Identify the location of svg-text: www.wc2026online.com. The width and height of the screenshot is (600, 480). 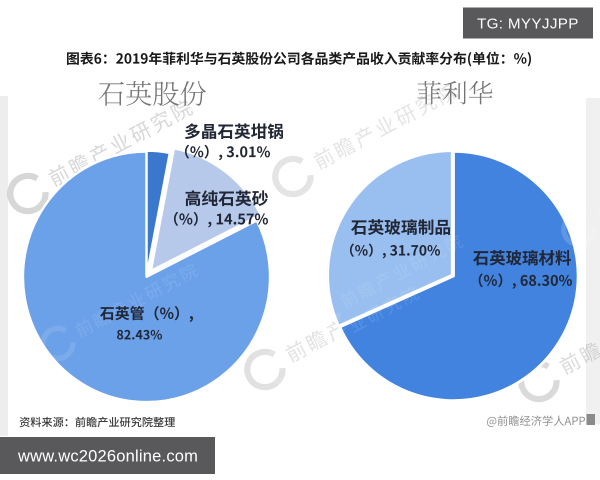
(107, 457).